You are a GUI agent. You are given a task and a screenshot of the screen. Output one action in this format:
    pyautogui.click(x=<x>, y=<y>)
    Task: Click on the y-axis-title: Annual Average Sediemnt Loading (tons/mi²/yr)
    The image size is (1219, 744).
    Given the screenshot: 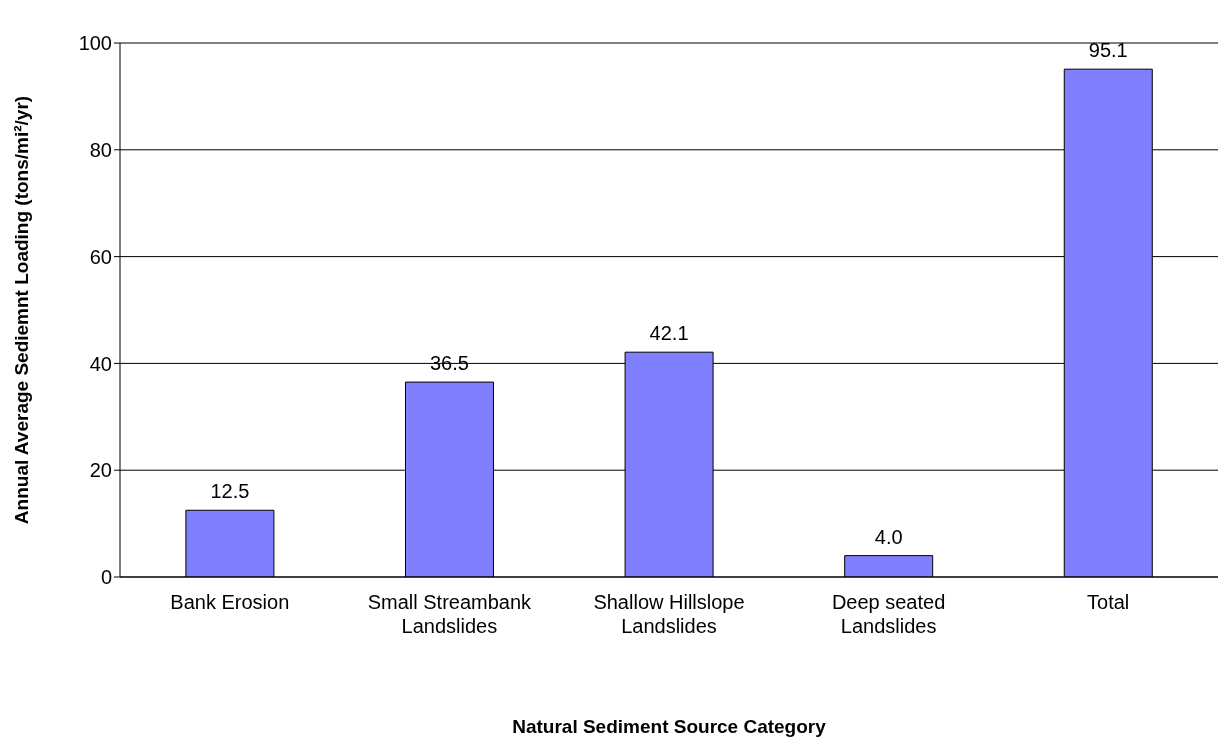 What is the action you would take?
    pyautogui.click(x=21, y=310)
    